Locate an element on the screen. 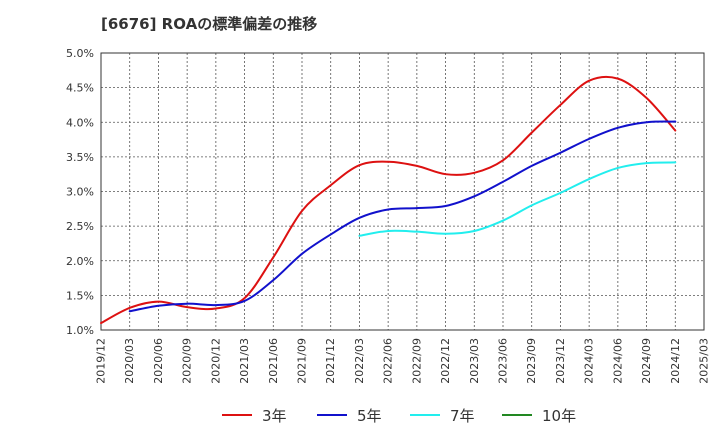  x-tick-label: 2022/06 is located at coordinates (388, 361).